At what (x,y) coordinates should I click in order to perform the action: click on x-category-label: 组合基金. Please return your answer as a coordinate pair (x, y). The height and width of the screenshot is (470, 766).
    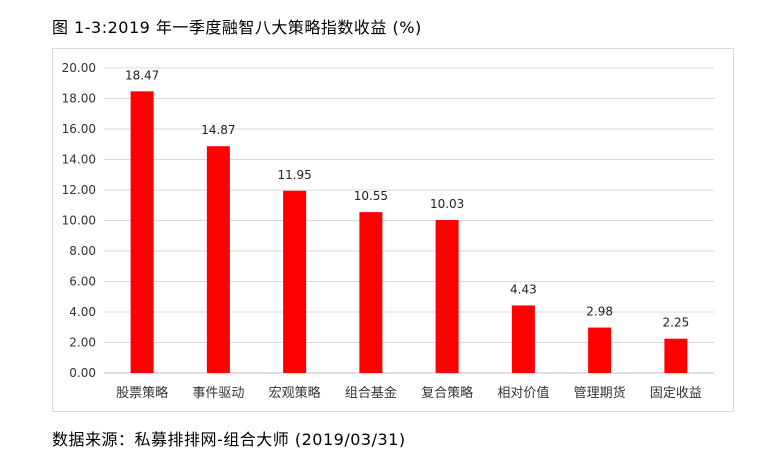
    Looking at the image, I should click on (371, 393).